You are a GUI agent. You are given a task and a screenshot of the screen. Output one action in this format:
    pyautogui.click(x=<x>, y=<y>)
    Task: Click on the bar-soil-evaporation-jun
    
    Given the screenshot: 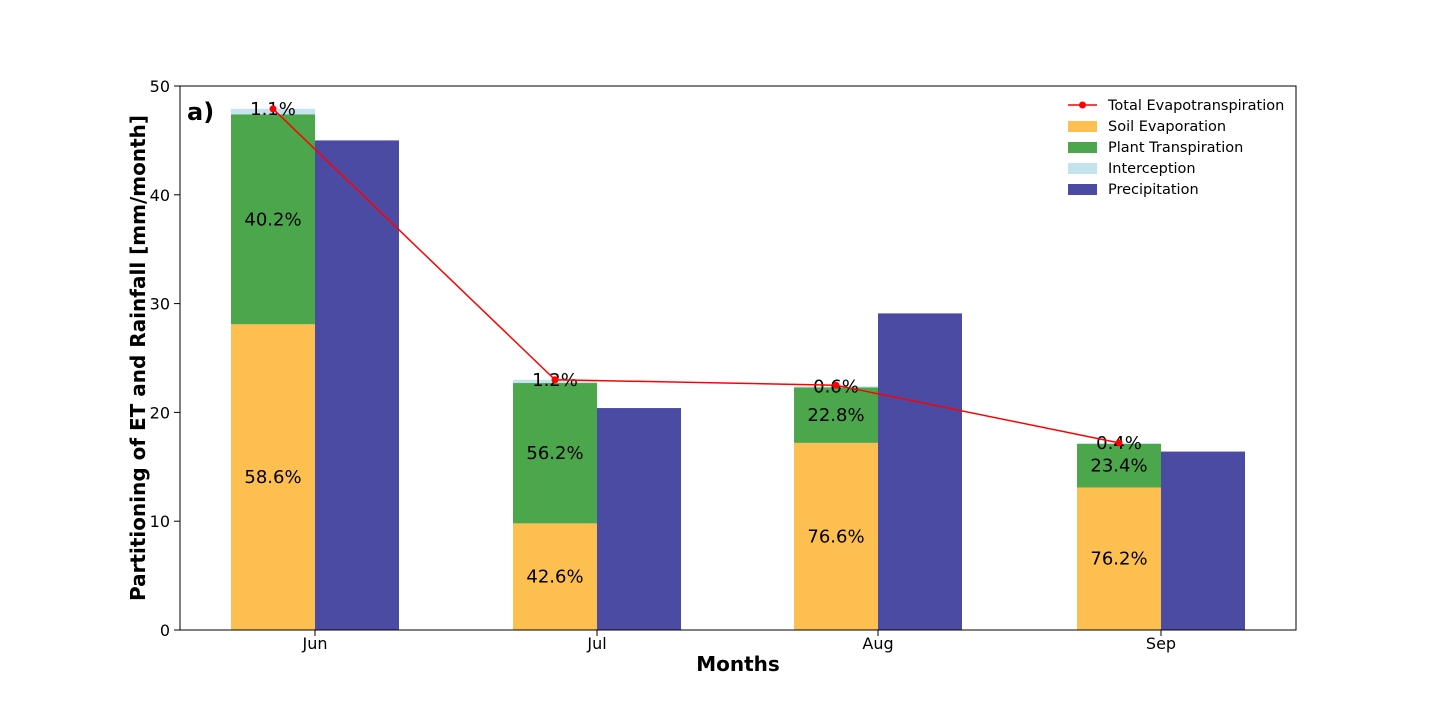 What is the action you would take?
    pyautogui.click(x=273, y=477)
    